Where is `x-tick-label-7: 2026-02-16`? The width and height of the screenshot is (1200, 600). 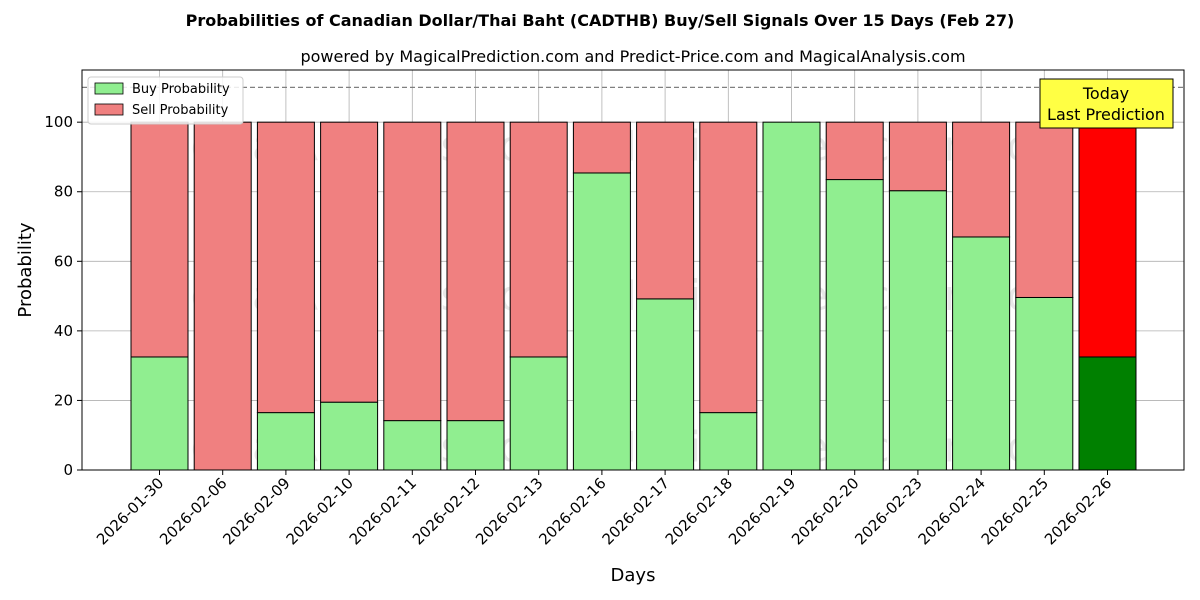
x-tick-label-7: 2026-02-16 is located at coordinates (572, 511).